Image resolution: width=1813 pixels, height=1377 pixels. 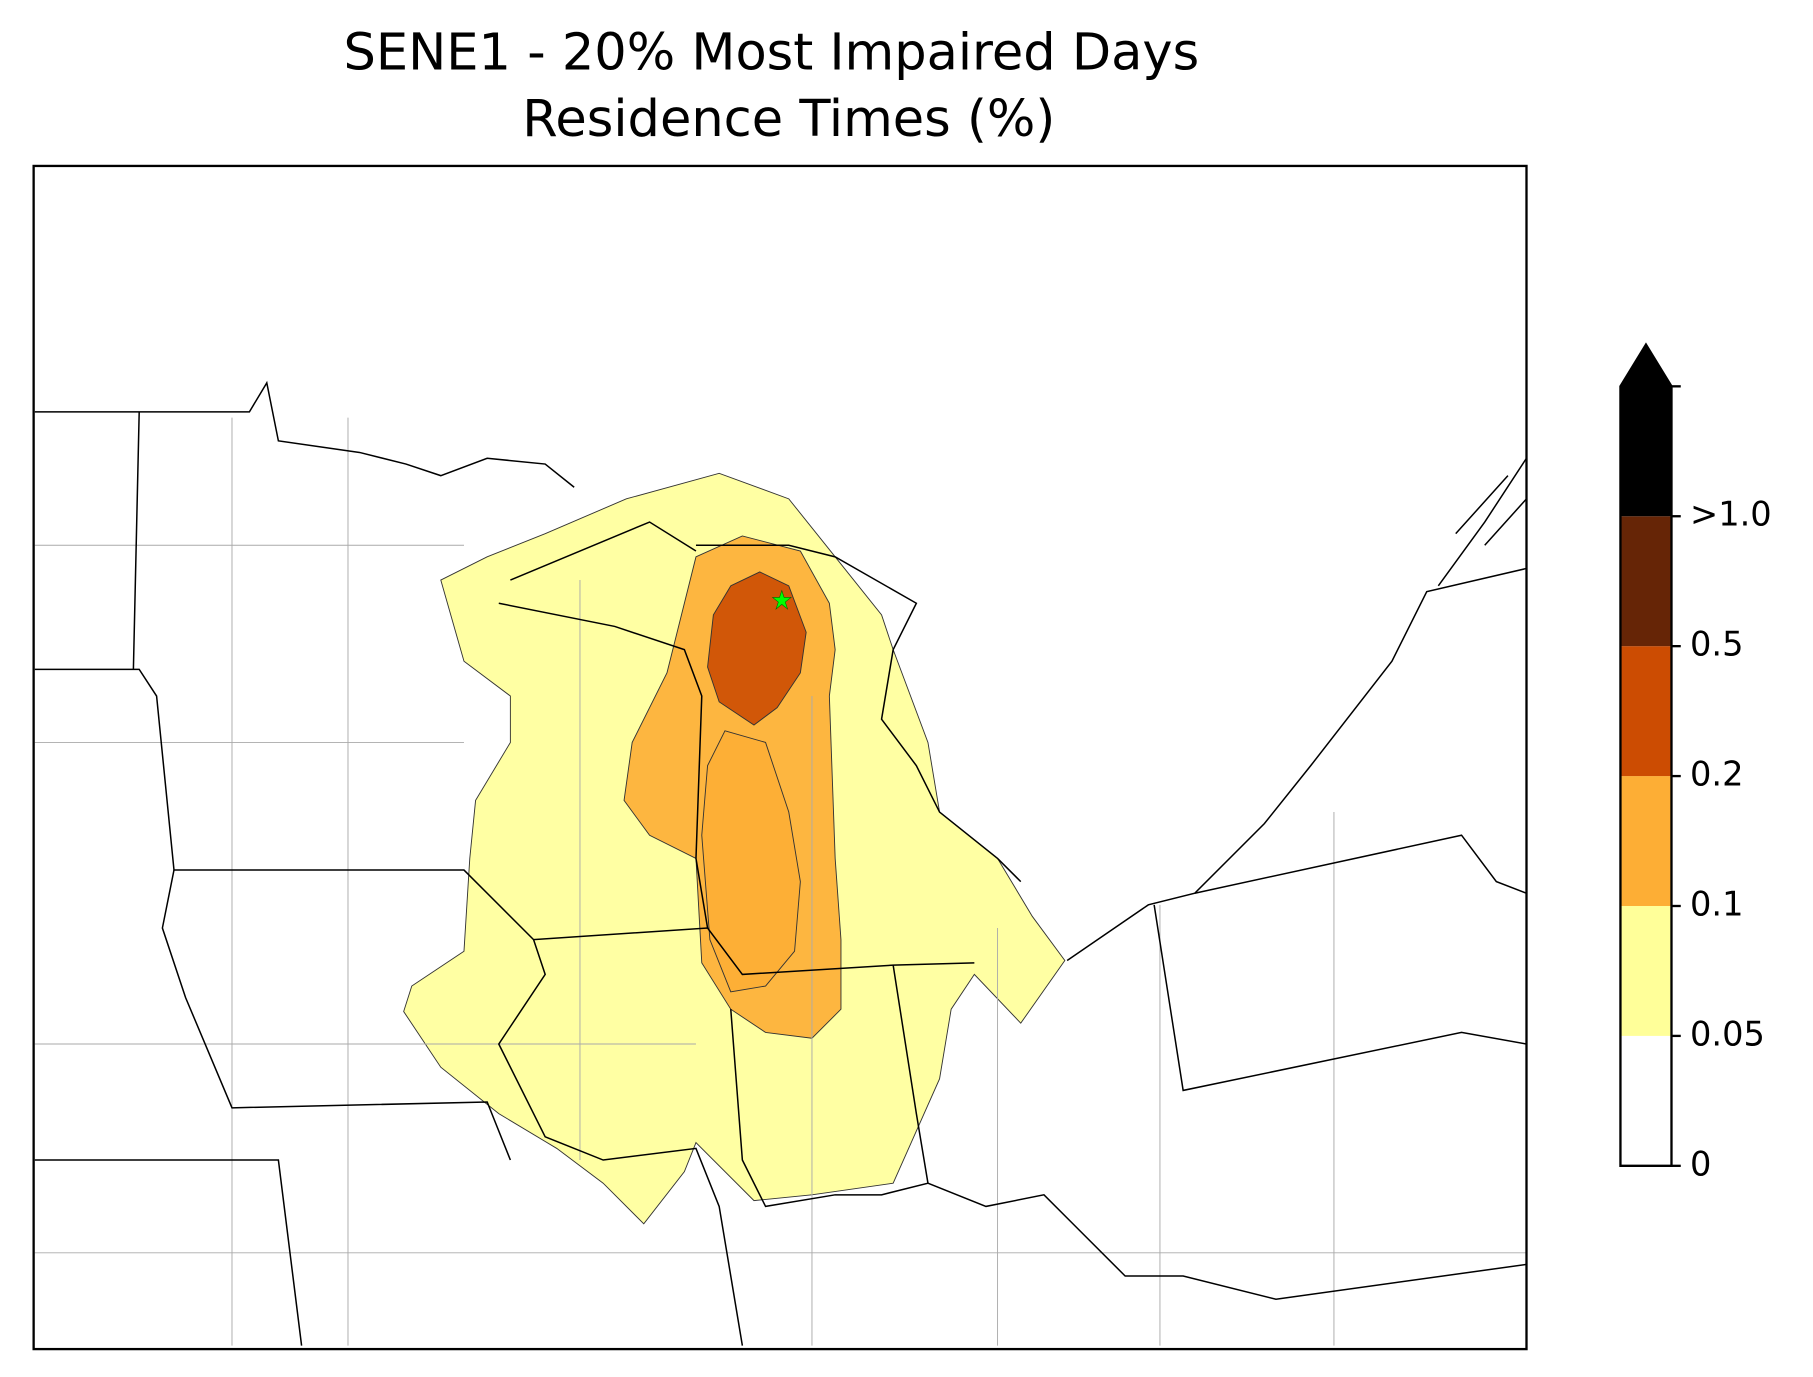 What do you see at coordinates (1716, 644) in the screenshot?
I see `colorbar-tick-label: 0.5` at bounding box center [1716, 644].